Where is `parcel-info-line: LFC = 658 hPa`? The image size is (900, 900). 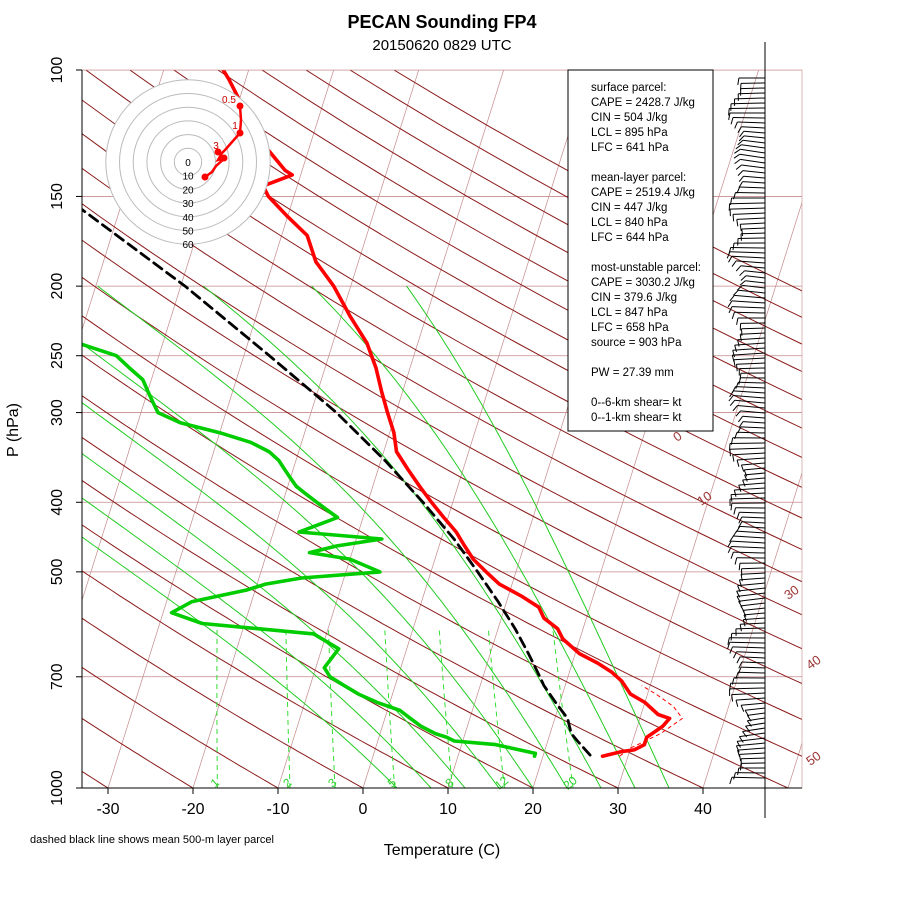 parcel-info-line: LFC = 658 hPa is located at coordinates (630, 328).